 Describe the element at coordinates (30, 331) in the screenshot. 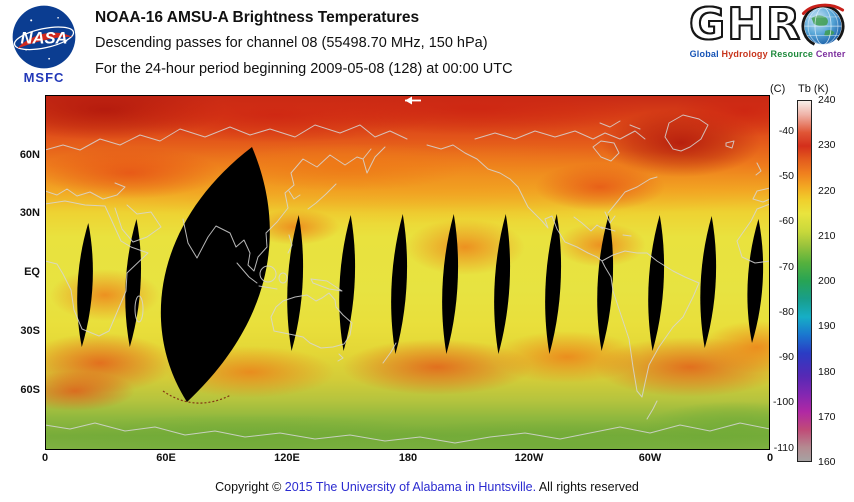

I see `y-axis-label: 30S` at that location.